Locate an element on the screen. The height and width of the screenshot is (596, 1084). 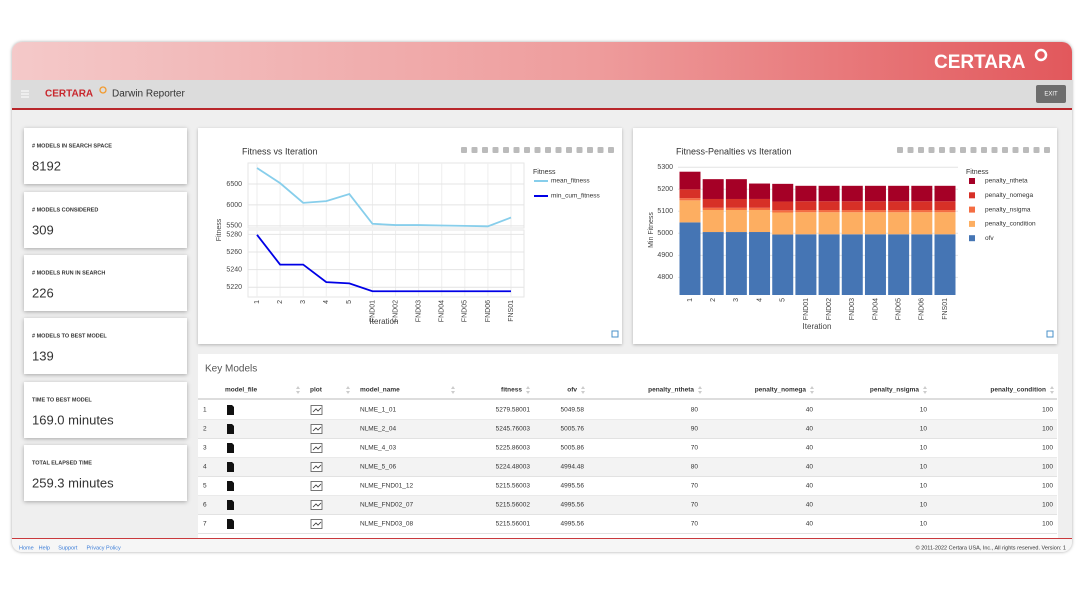
x-tick-label: 2 is located at coordinates (713, 300).